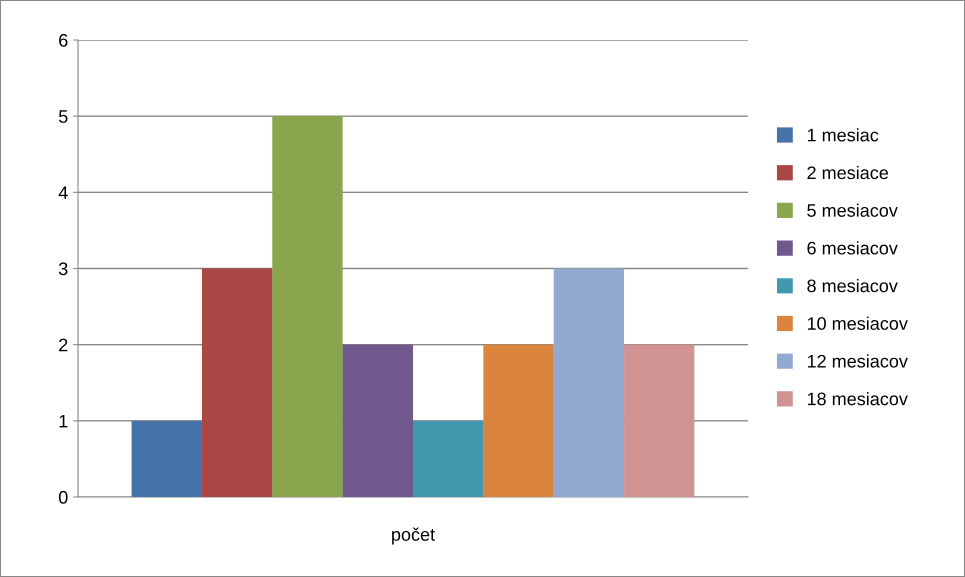 The image size is (965, 577). Describe the element at coordinates (858, 361) in the screenshot. I see `legend-label: 12 mesiacov` at that location.